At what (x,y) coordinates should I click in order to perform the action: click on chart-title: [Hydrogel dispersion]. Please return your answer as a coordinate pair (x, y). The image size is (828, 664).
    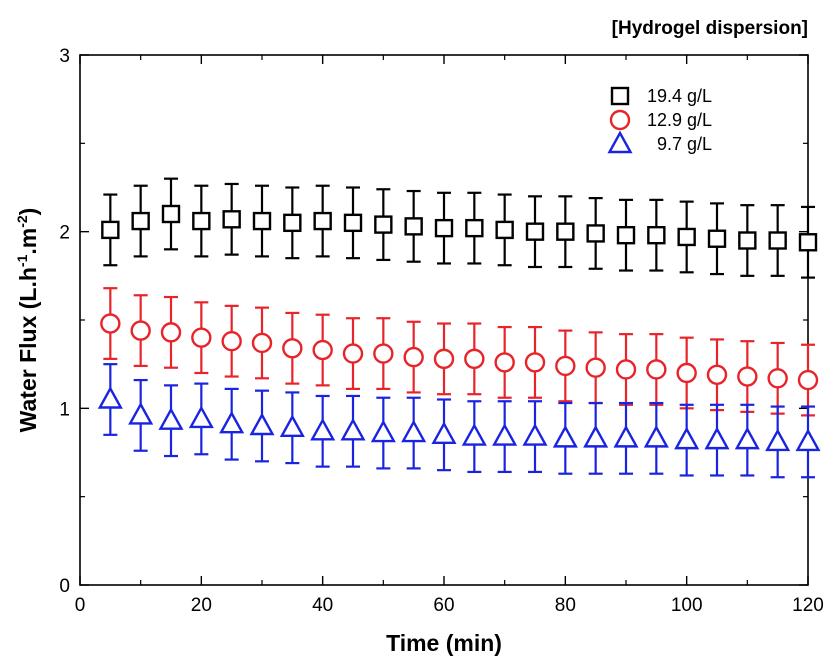
    Looking at the image, I should click on (710, 28).